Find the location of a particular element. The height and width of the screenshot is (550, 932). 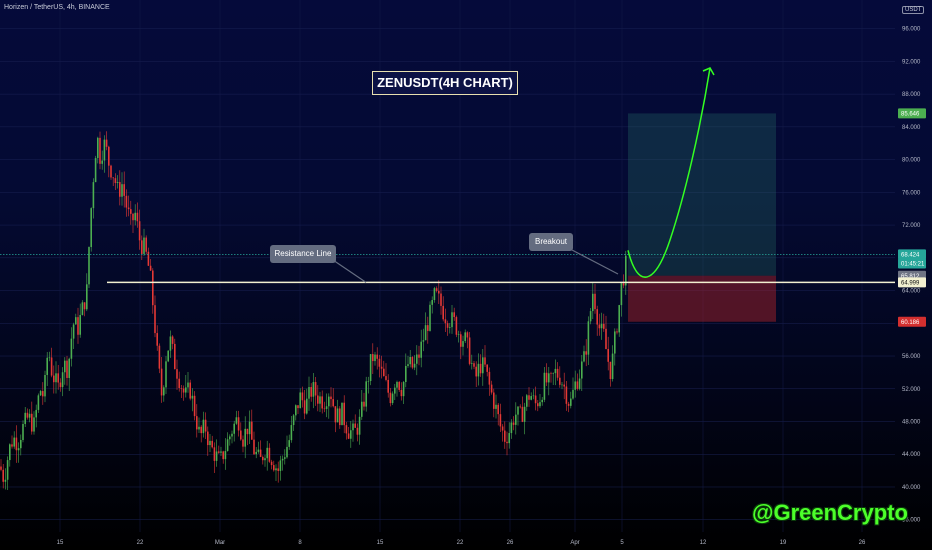

resistance-callout: Resistance Line is located at coordinates (303, 254).